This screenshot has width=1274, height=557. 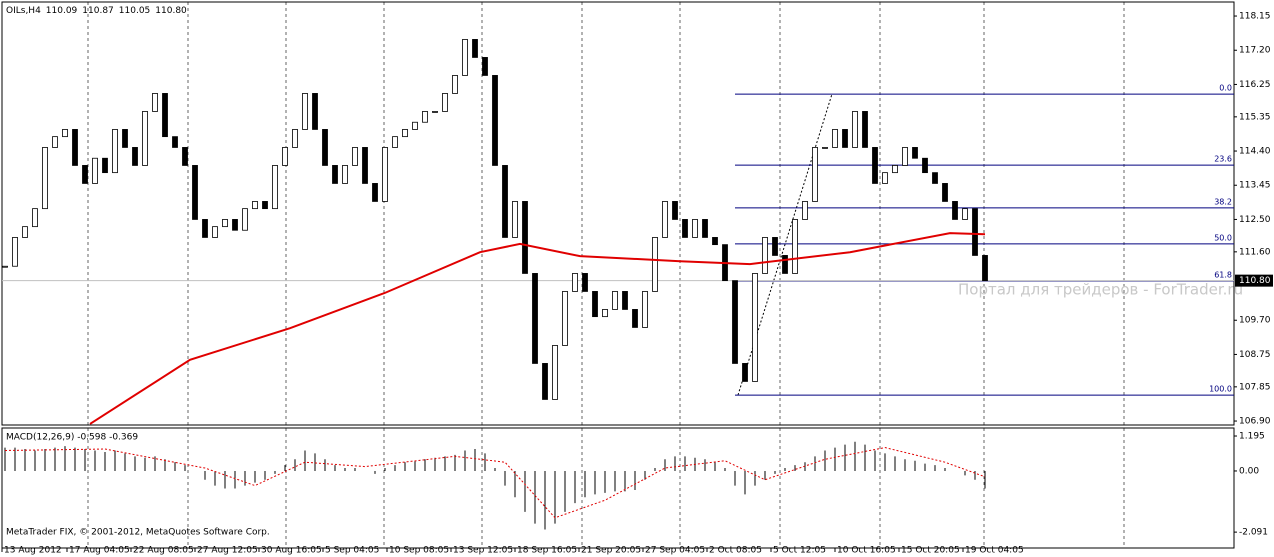 What do you see at coordinates (419, 551) in the screenshot?
I see `x-tick-label: 10 Sep 08:05` at bounding box center [419, 551].